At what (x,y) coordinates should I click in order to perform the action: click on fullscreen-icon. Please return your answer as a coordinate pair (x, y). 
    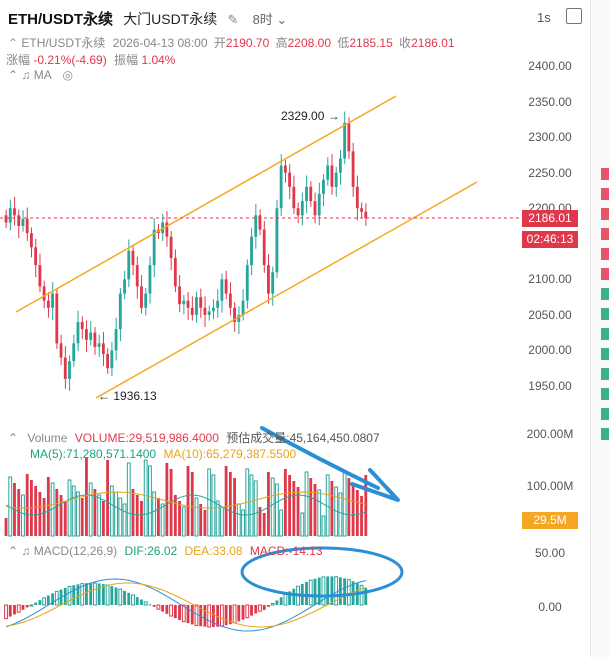
    Looking at the image, I should click on (574, 16).